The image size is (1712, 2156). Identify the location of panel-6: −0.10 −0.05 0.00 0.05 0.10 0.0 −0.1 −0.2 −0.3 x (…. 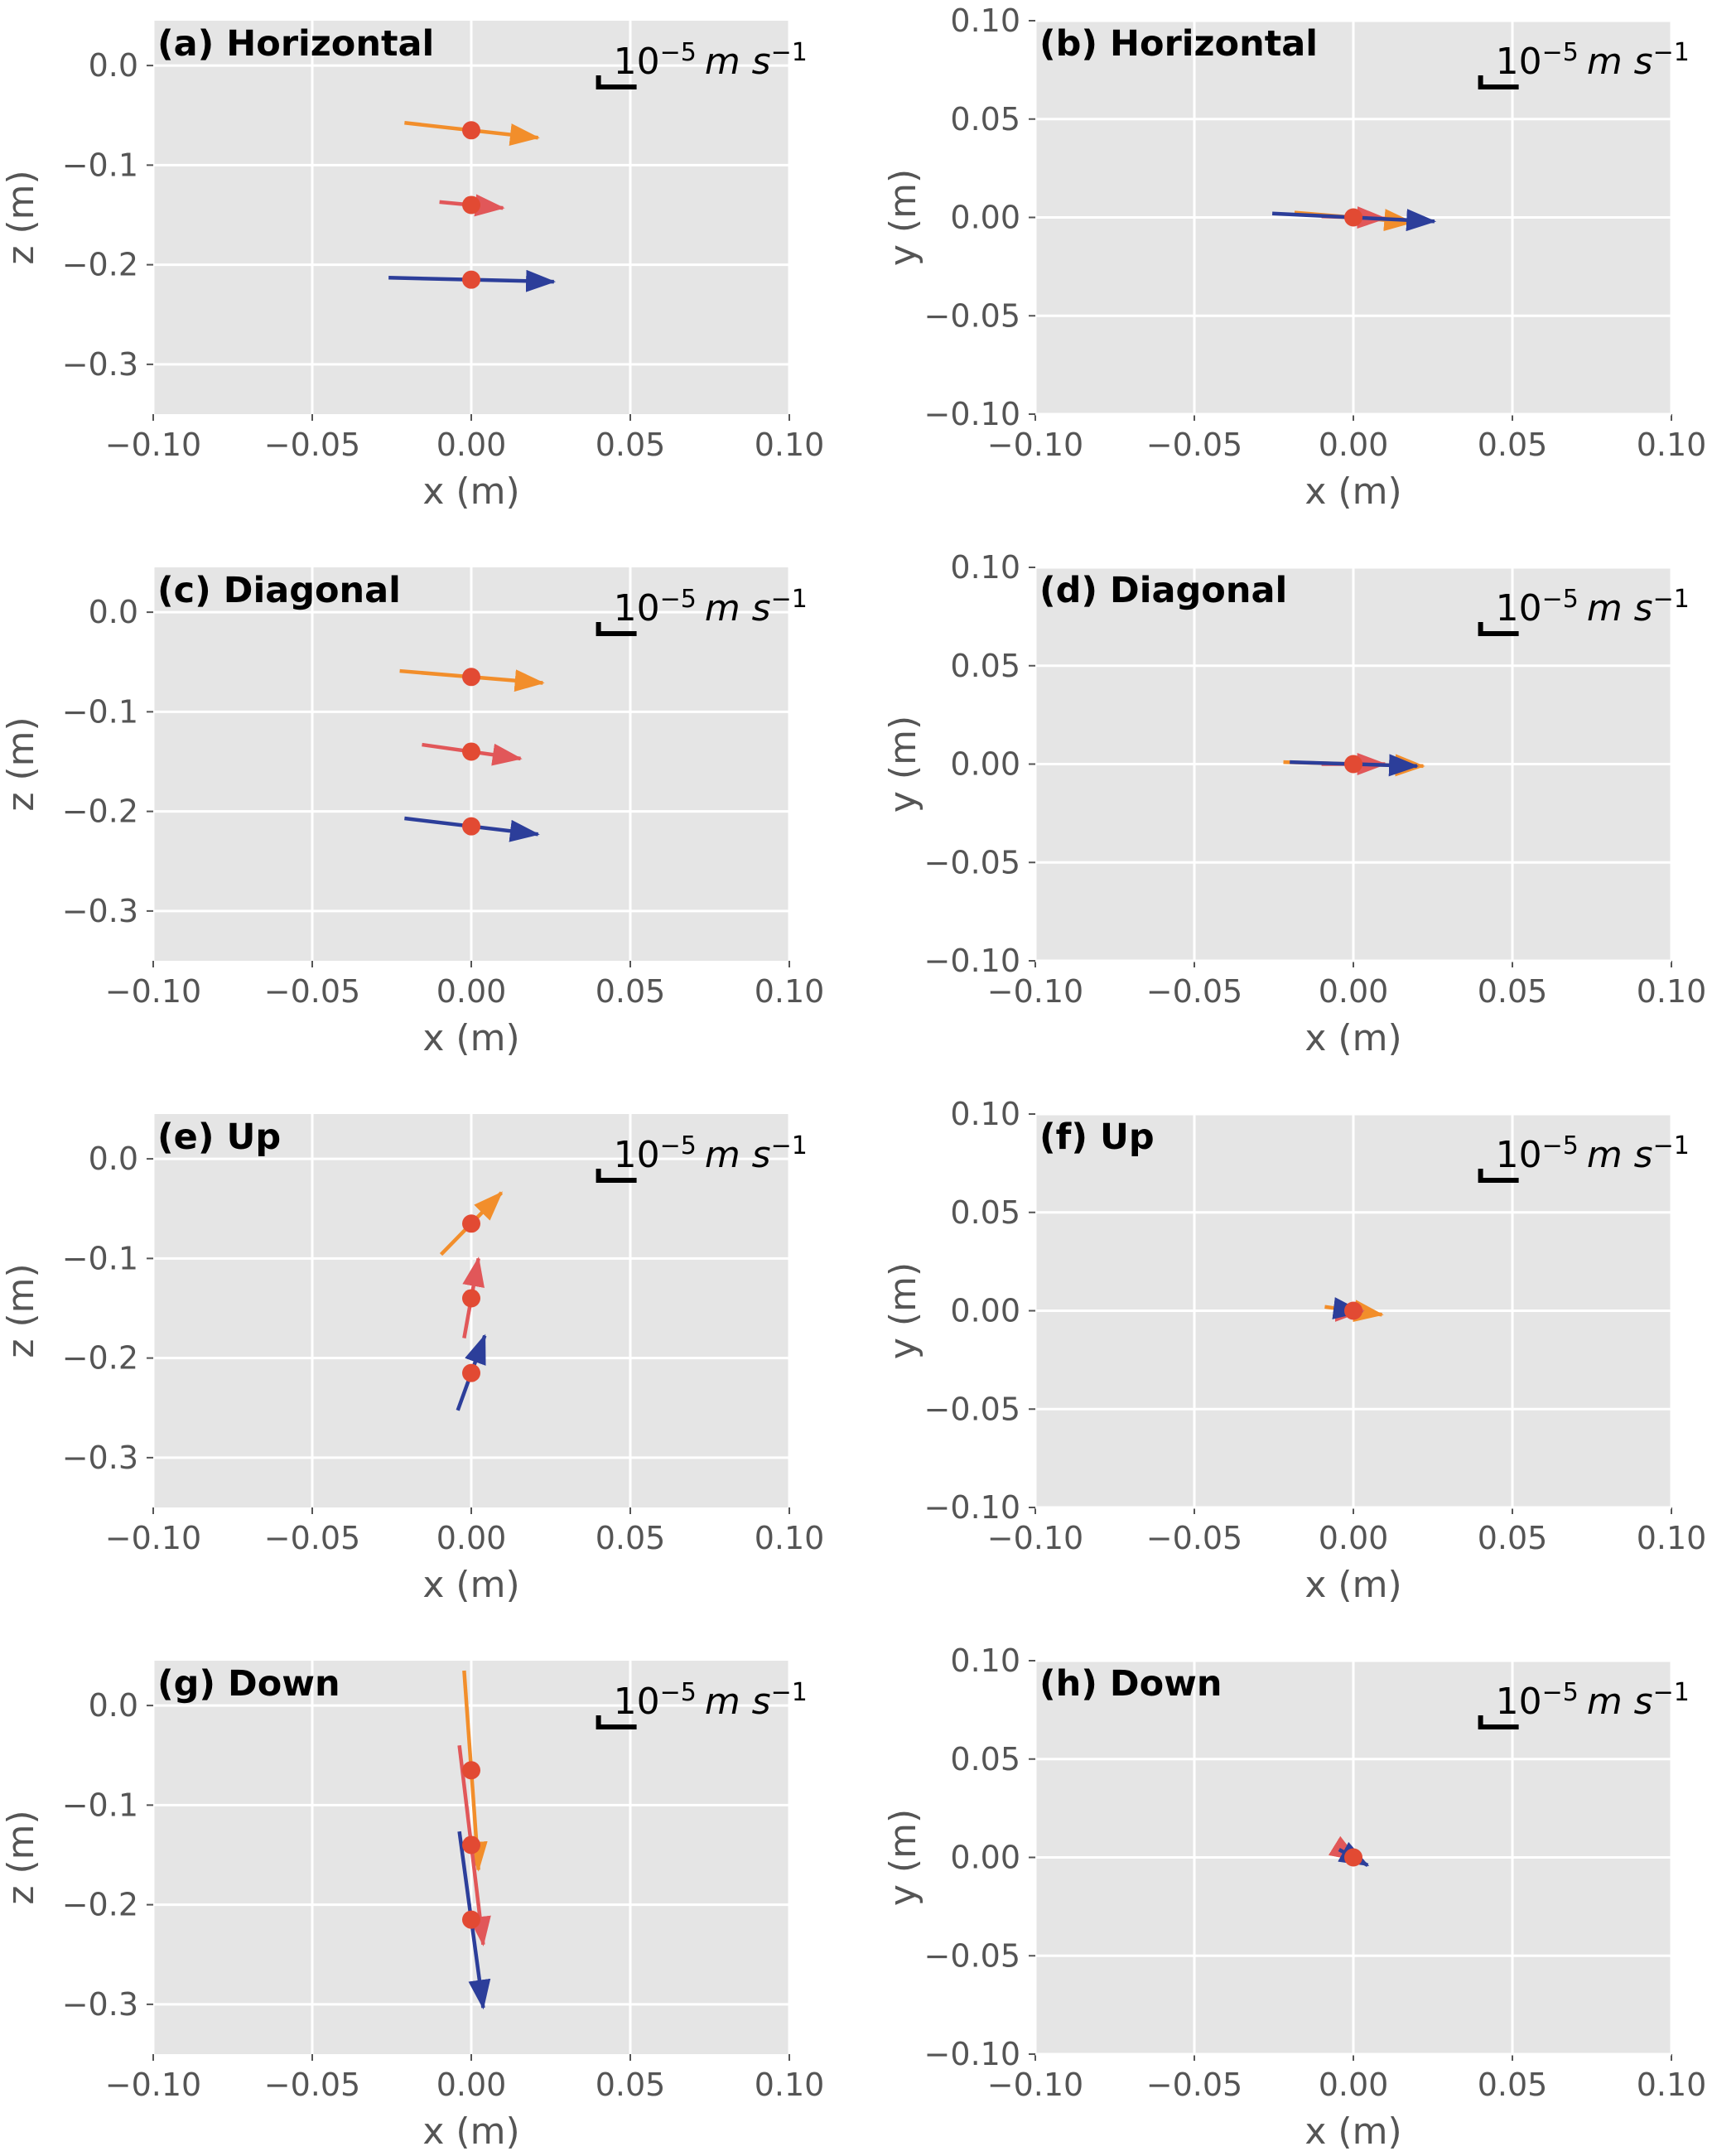
(412, 1907).